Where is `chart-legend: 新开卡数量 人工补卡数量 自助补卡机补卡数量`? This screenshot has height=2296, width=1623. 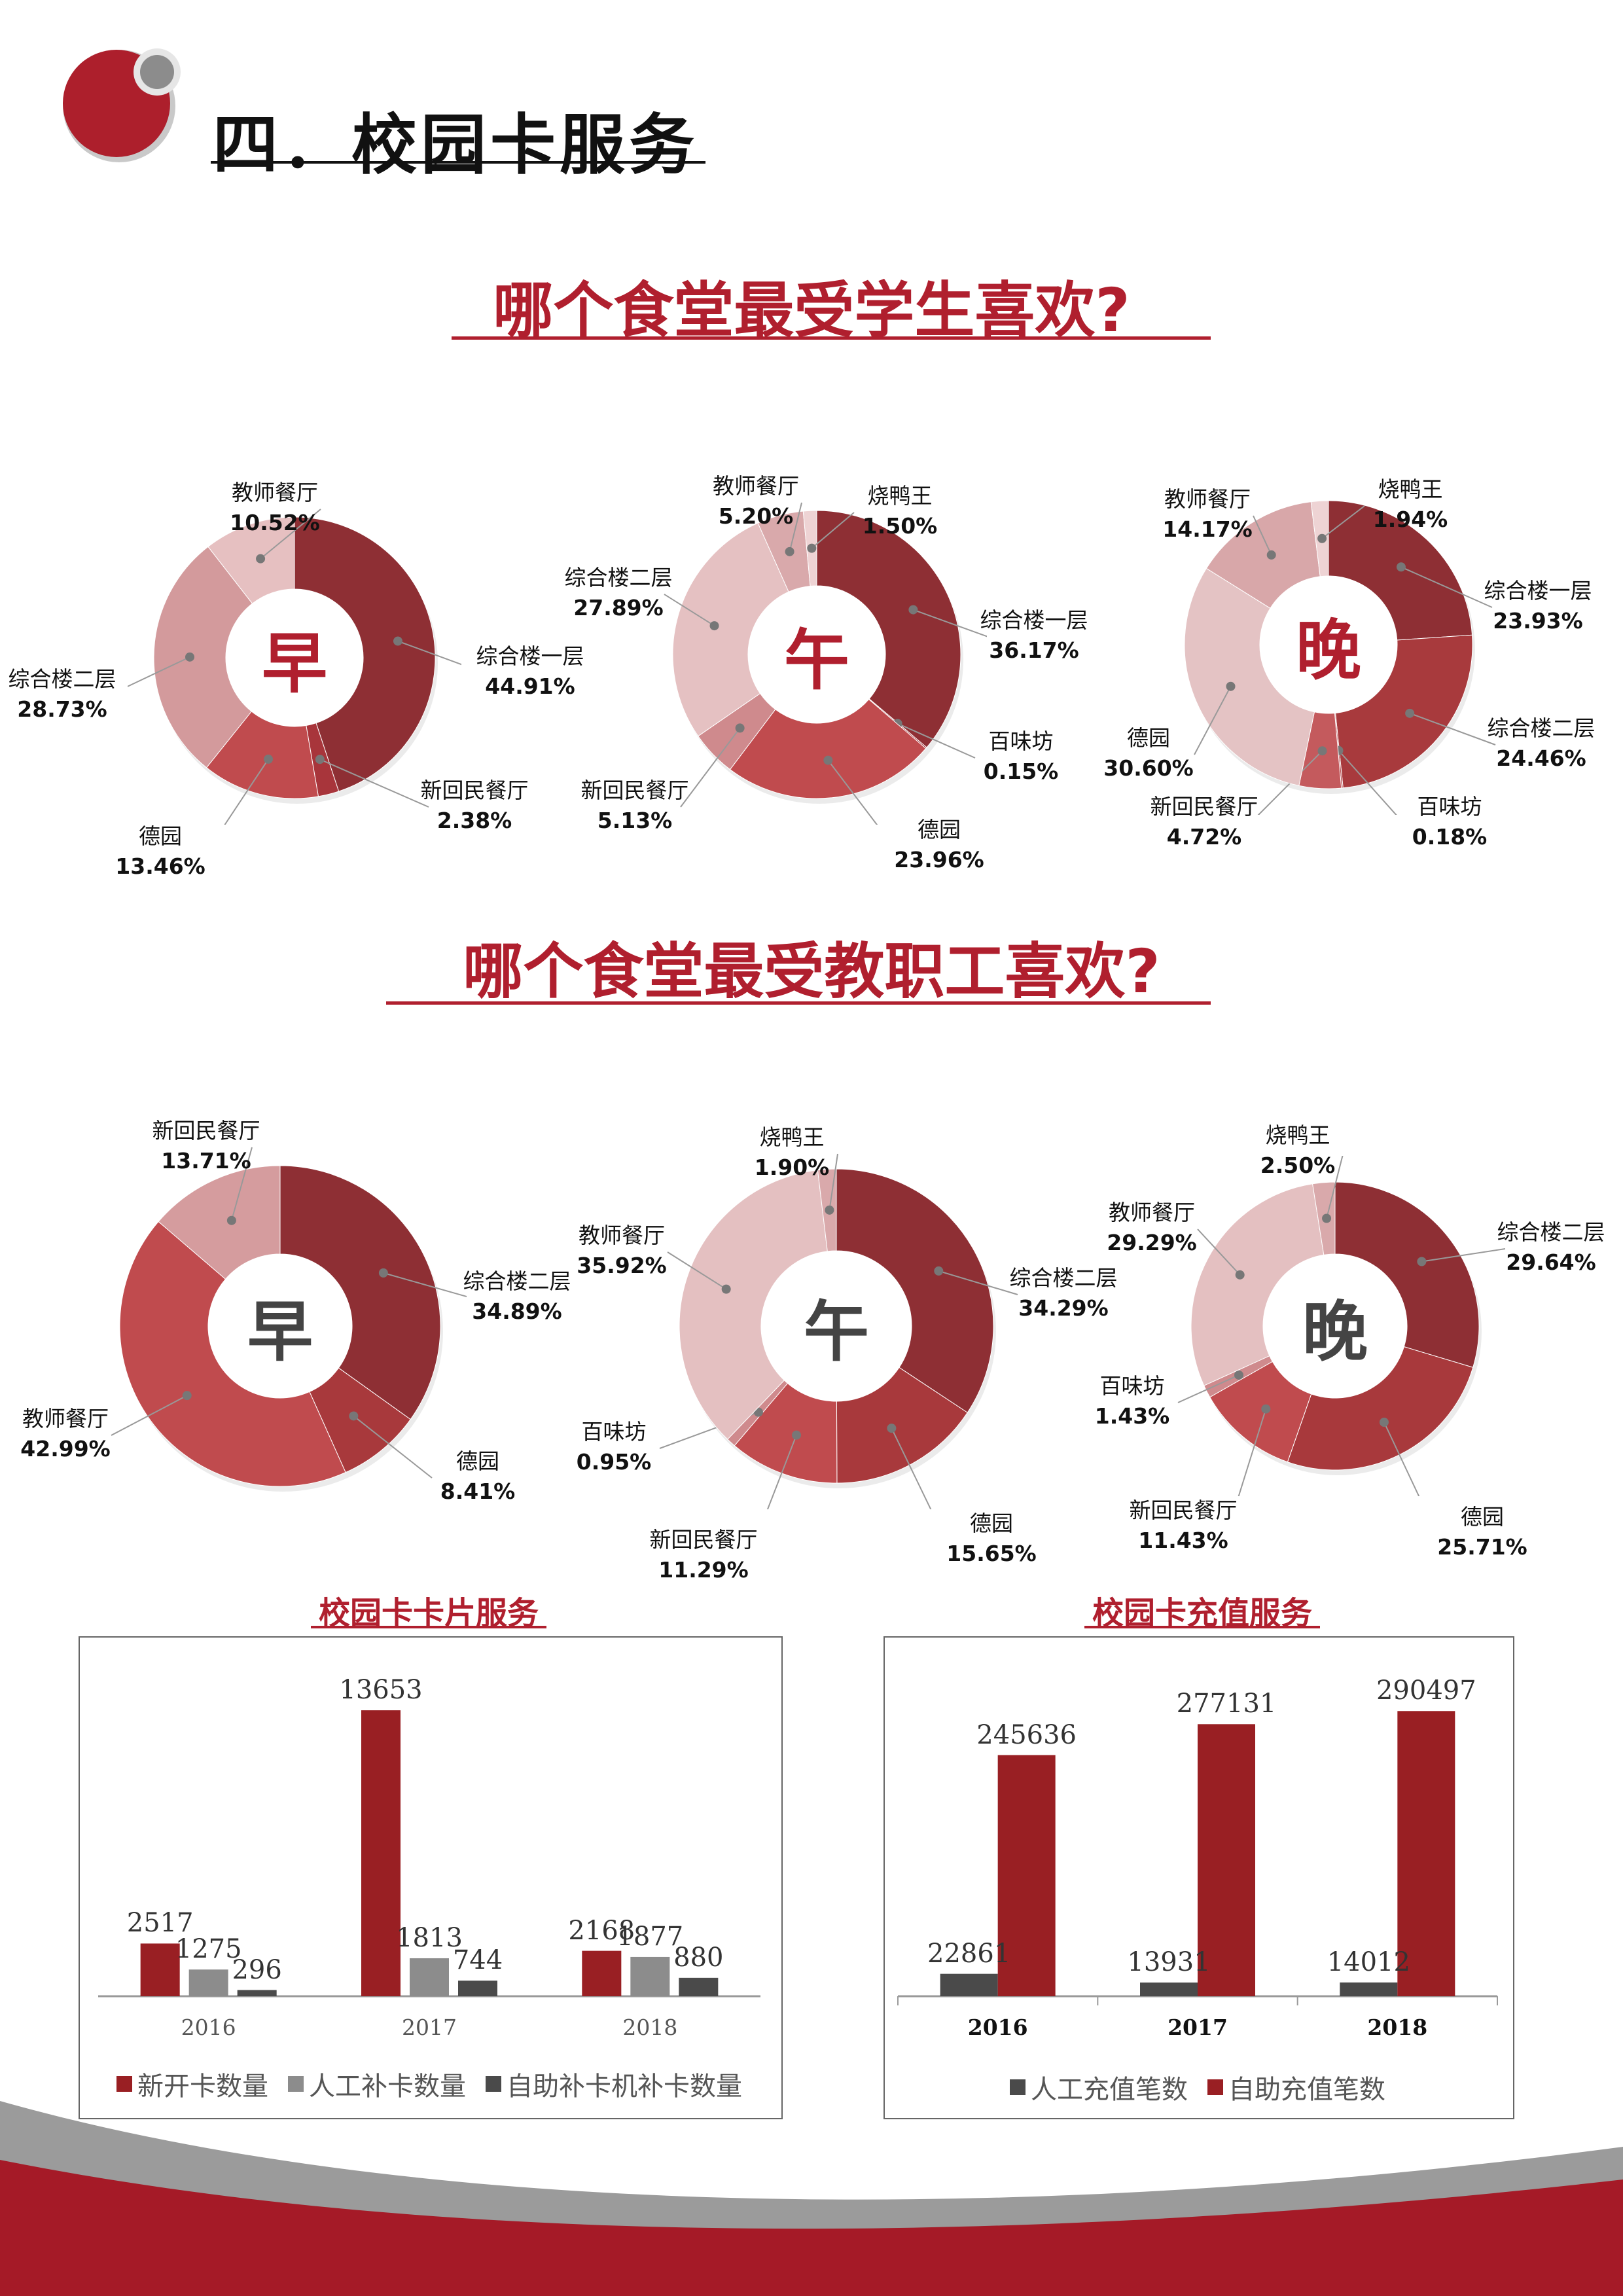
chart-legend: 新开卡数量 人工补卡数量 自助补卡机补卡数量 is located at coordinates (429, 2084).